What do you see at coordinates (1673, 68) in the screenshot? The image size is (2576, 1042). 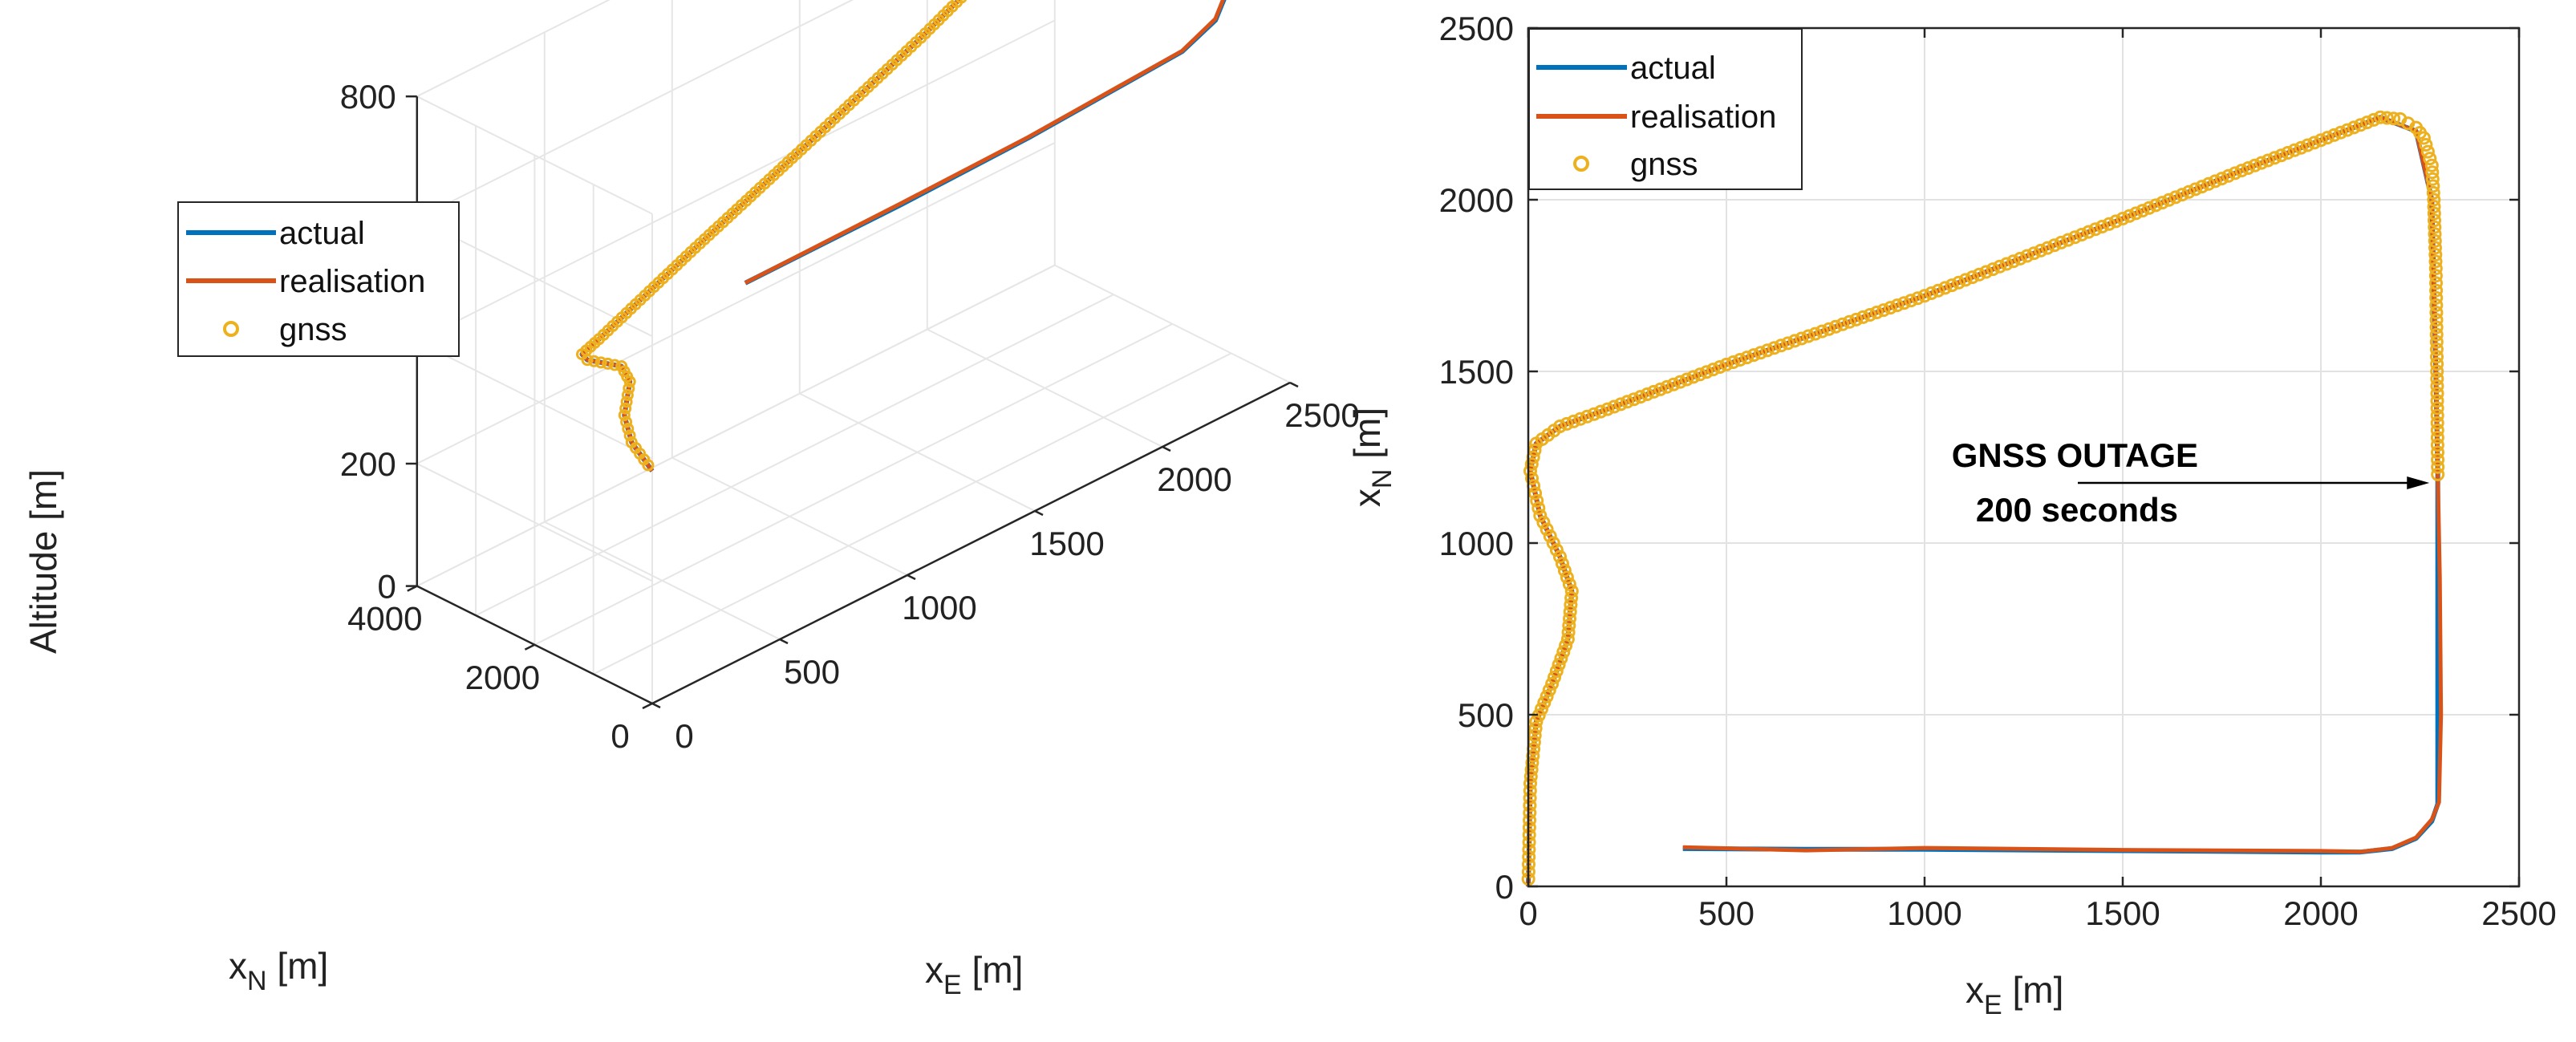 I see `legend-label-actual-2d: actual` at bounding box center [1673, 68].